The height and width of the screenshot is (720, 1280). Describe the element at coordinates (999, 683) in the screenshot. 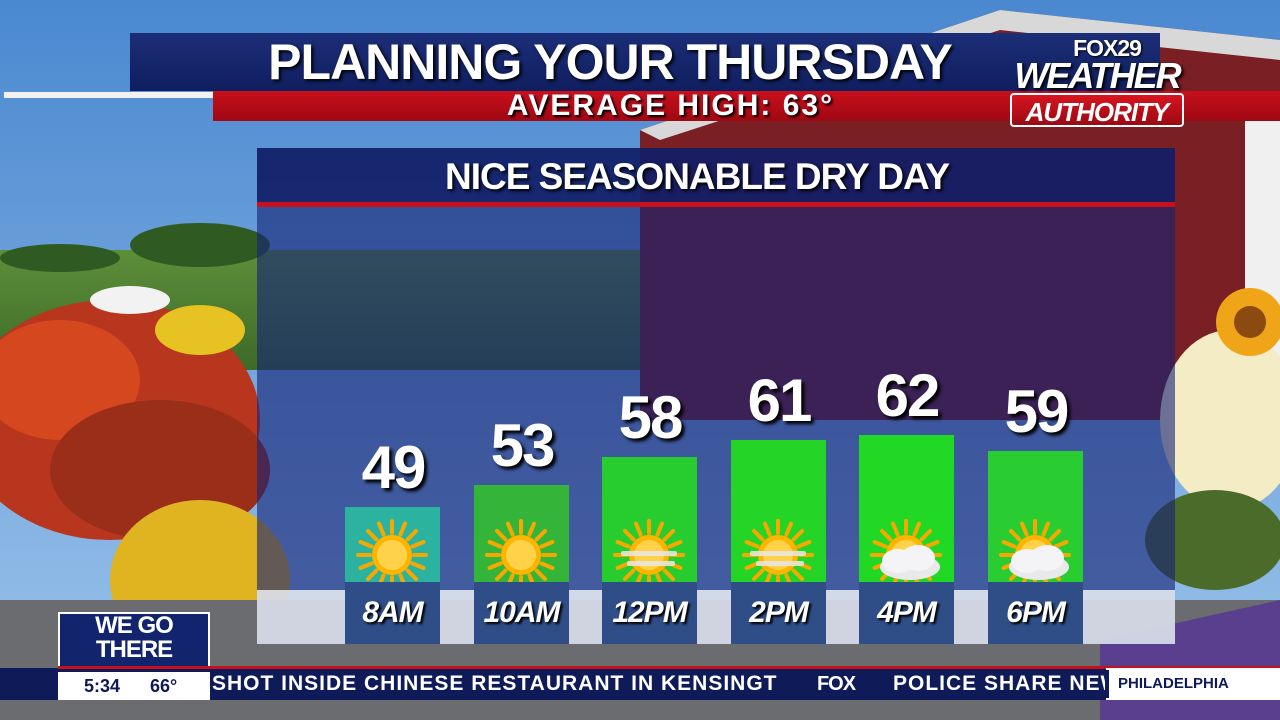

I see `ticker-headline-next: POLICE SHARE NEW` at that location.